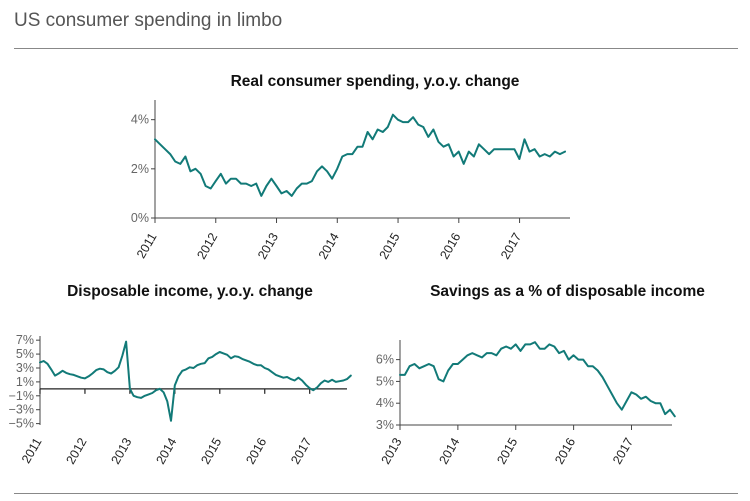  What do you see at coordinates (77, 450) in the screenshot?
I see `income-x-tick-label: 2012` at bounding box center [77, 450].